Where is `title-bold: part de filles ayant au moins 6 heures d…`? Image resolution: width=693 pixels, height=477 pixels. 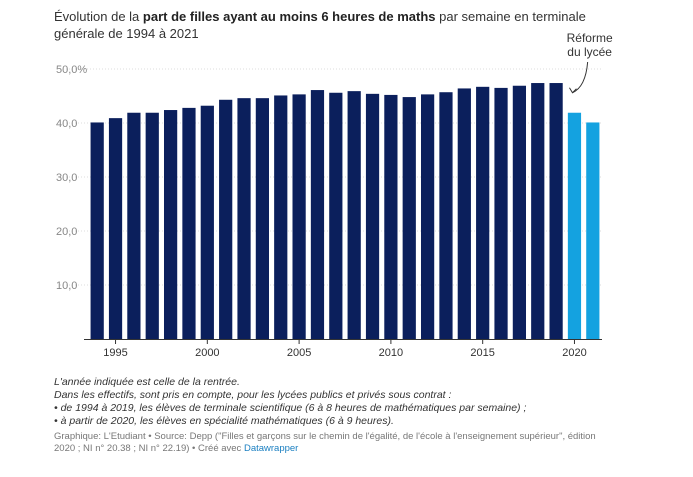 title-bold: part de filles ayant au moins 6 heures d… is located at coordinates (289, 16).